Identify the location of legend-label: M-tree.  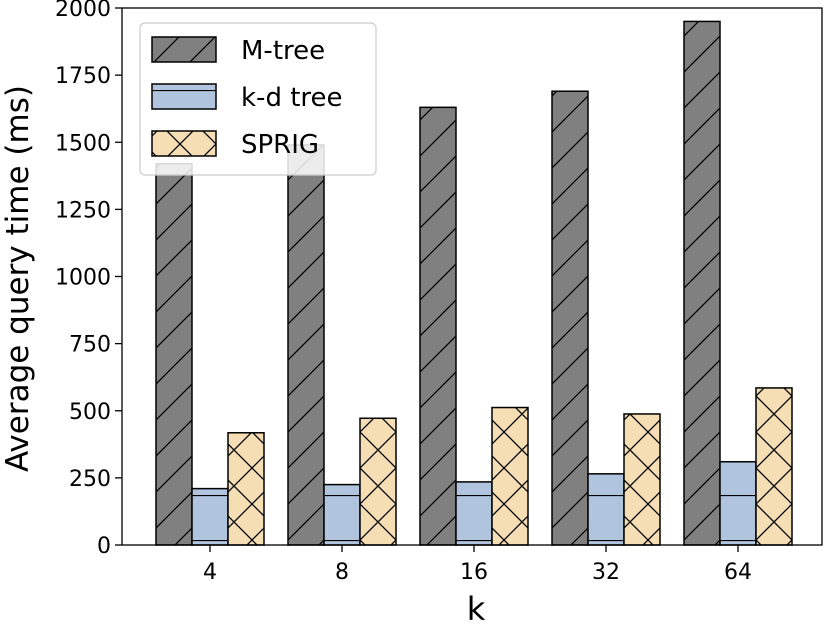
(283, 51).